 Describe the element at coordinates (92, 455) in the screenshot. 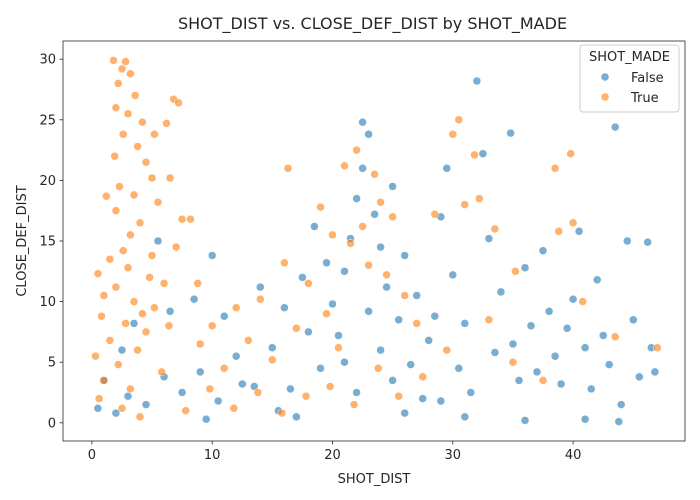

I see `x-tick-label-0: 0` at that location.